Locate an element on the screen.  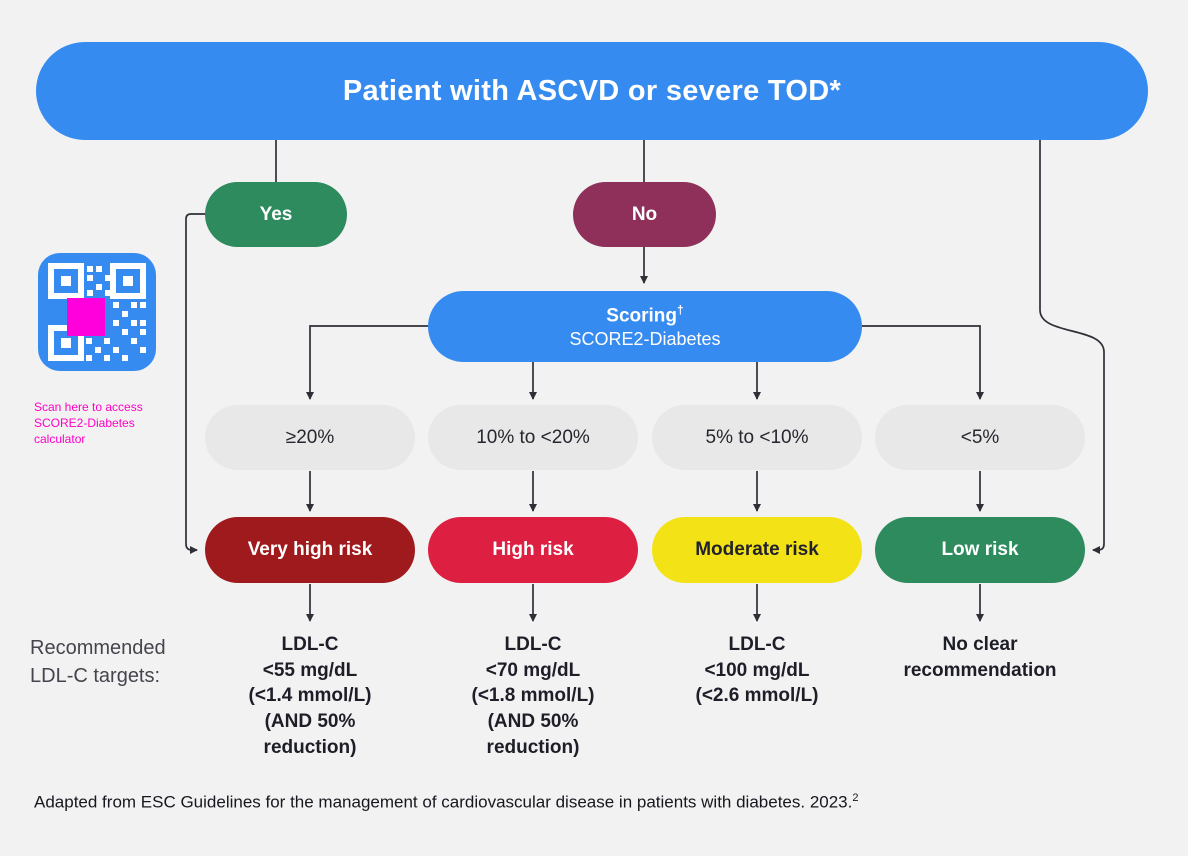
arrow-banner-to-low-risk is located at coordinates (1072, 347).